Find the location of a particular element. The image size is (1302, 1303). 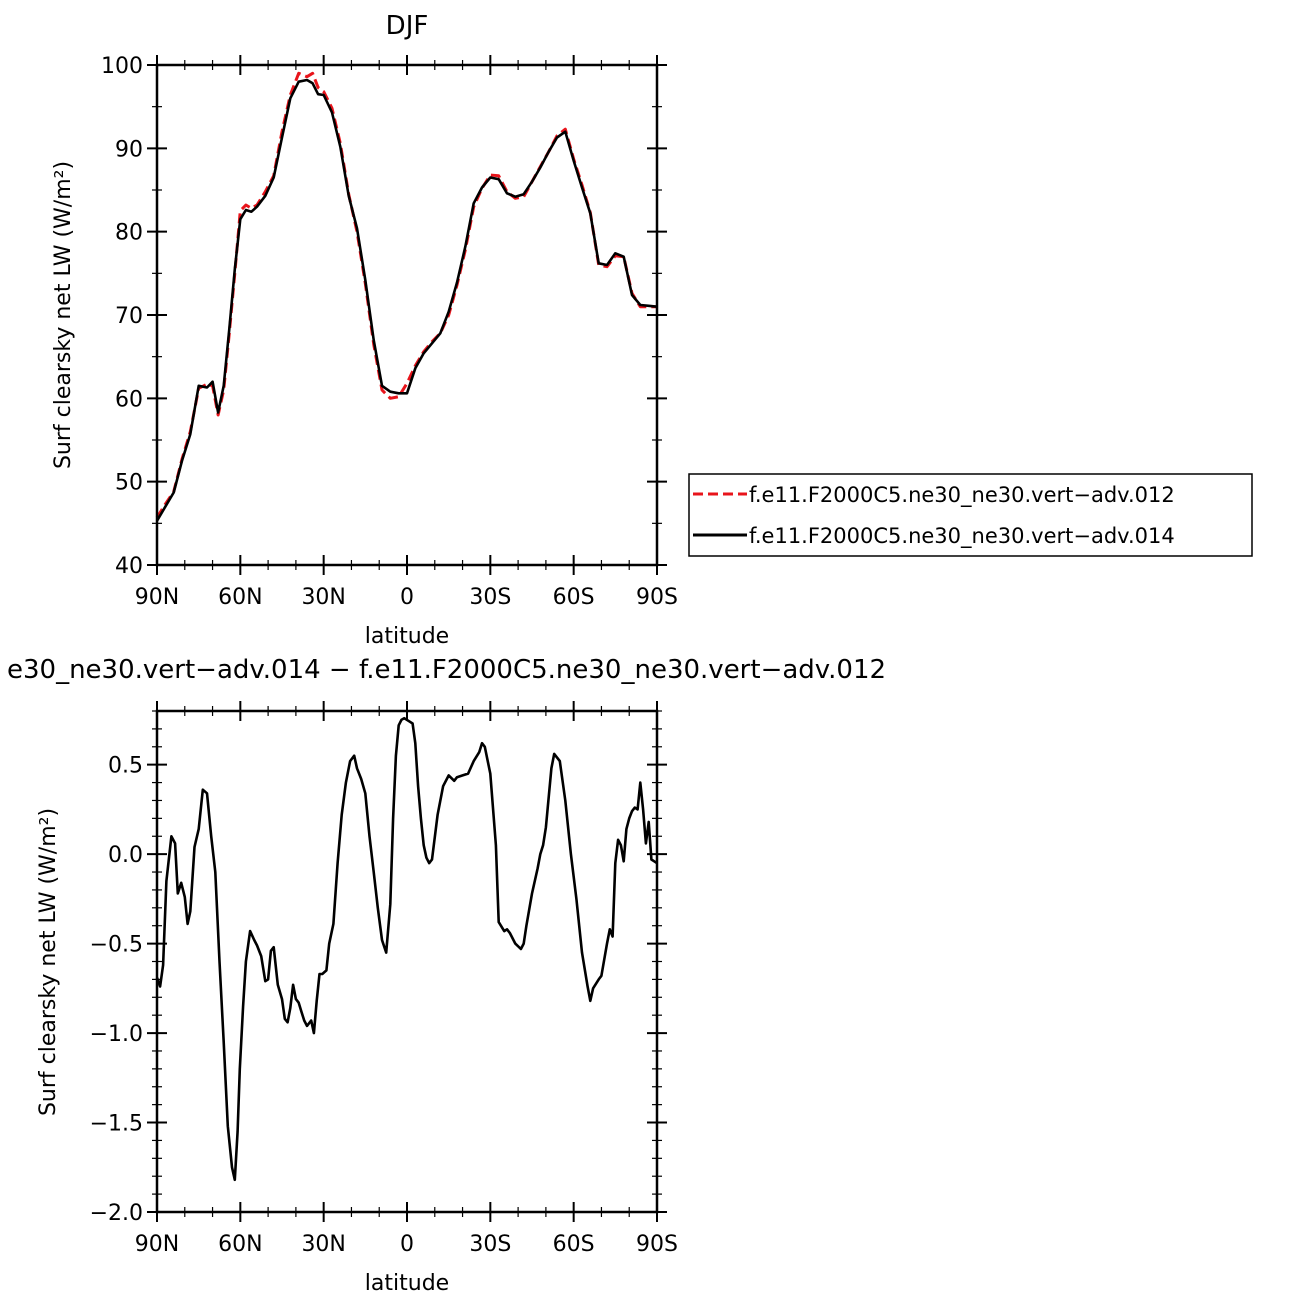

top-x-tick-label: 30S is located at coordinates (490, 597).